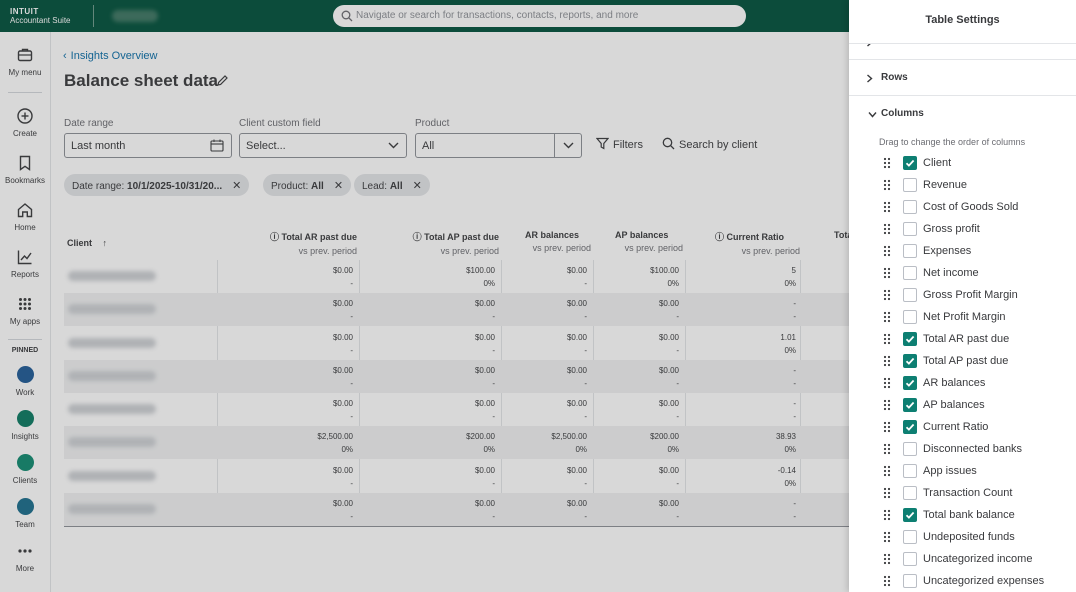 The image size is (1076, 592). I want to click on nav-item-reports: Reports, so click(25, 263).